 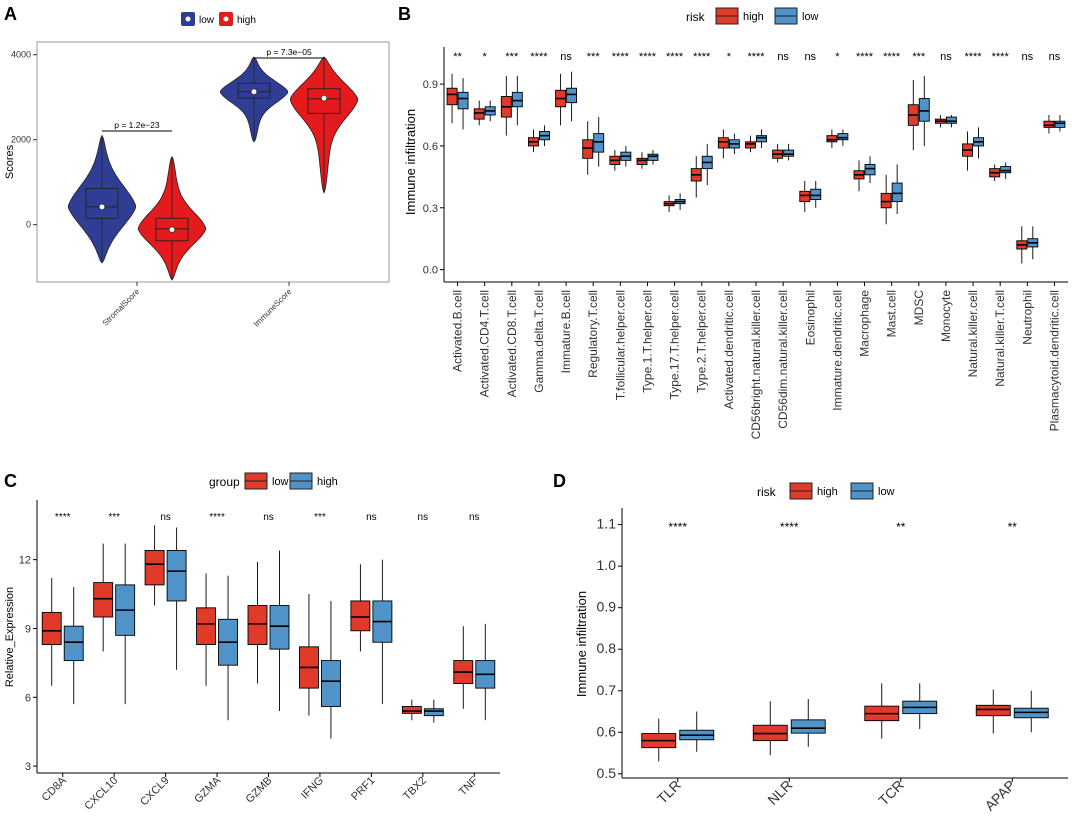 I want to click on y-tick-label: 0.0, so click(x=430, y=271).